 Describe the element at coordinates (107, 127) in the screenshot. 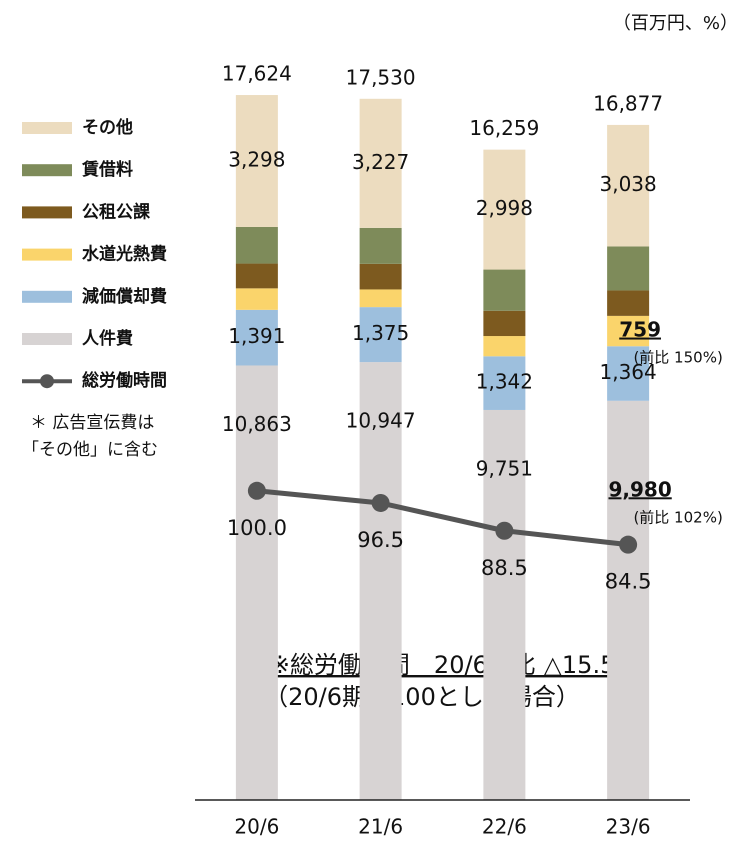

I see `legend-label: その他` at that location.